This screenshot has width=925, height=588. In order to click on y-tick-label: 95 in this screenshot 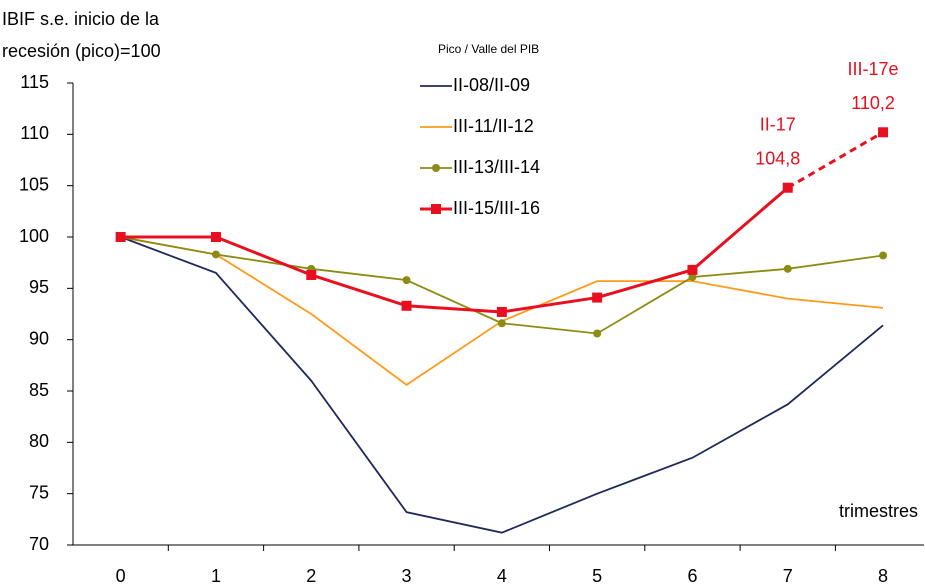, I will do `click(39, 287)`.